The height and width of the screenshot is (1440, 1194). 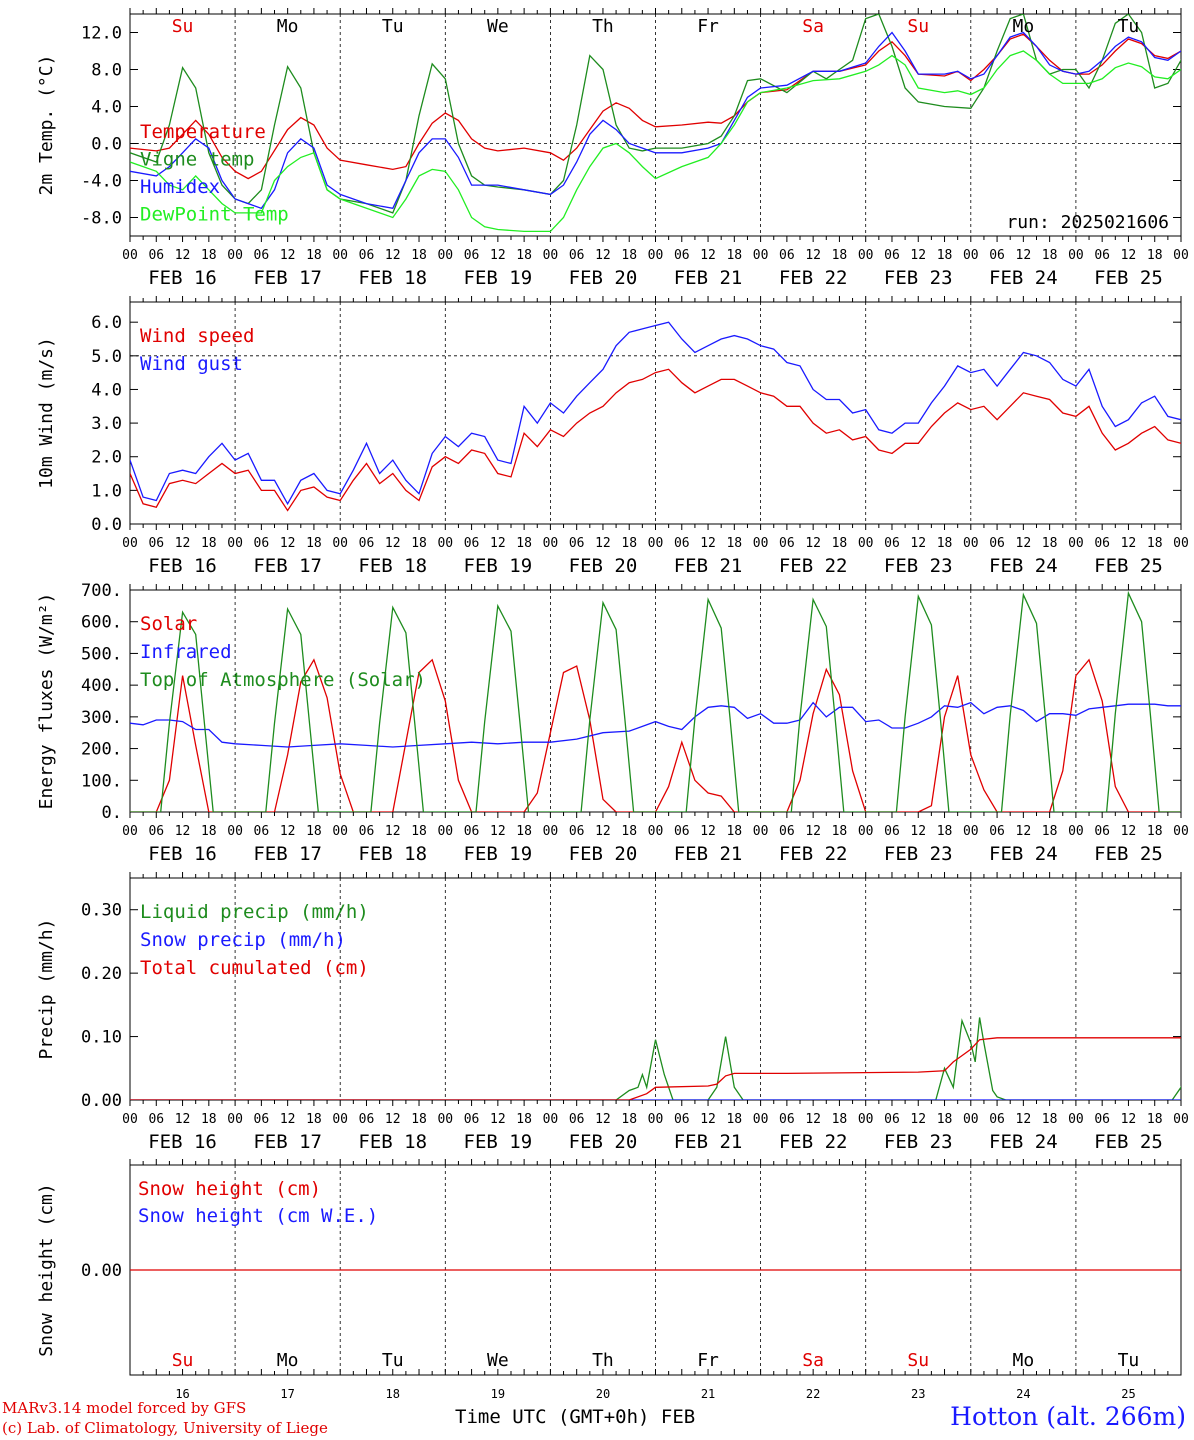 I want to click on series-dewpoint-temp, so click(x=655, y=141).